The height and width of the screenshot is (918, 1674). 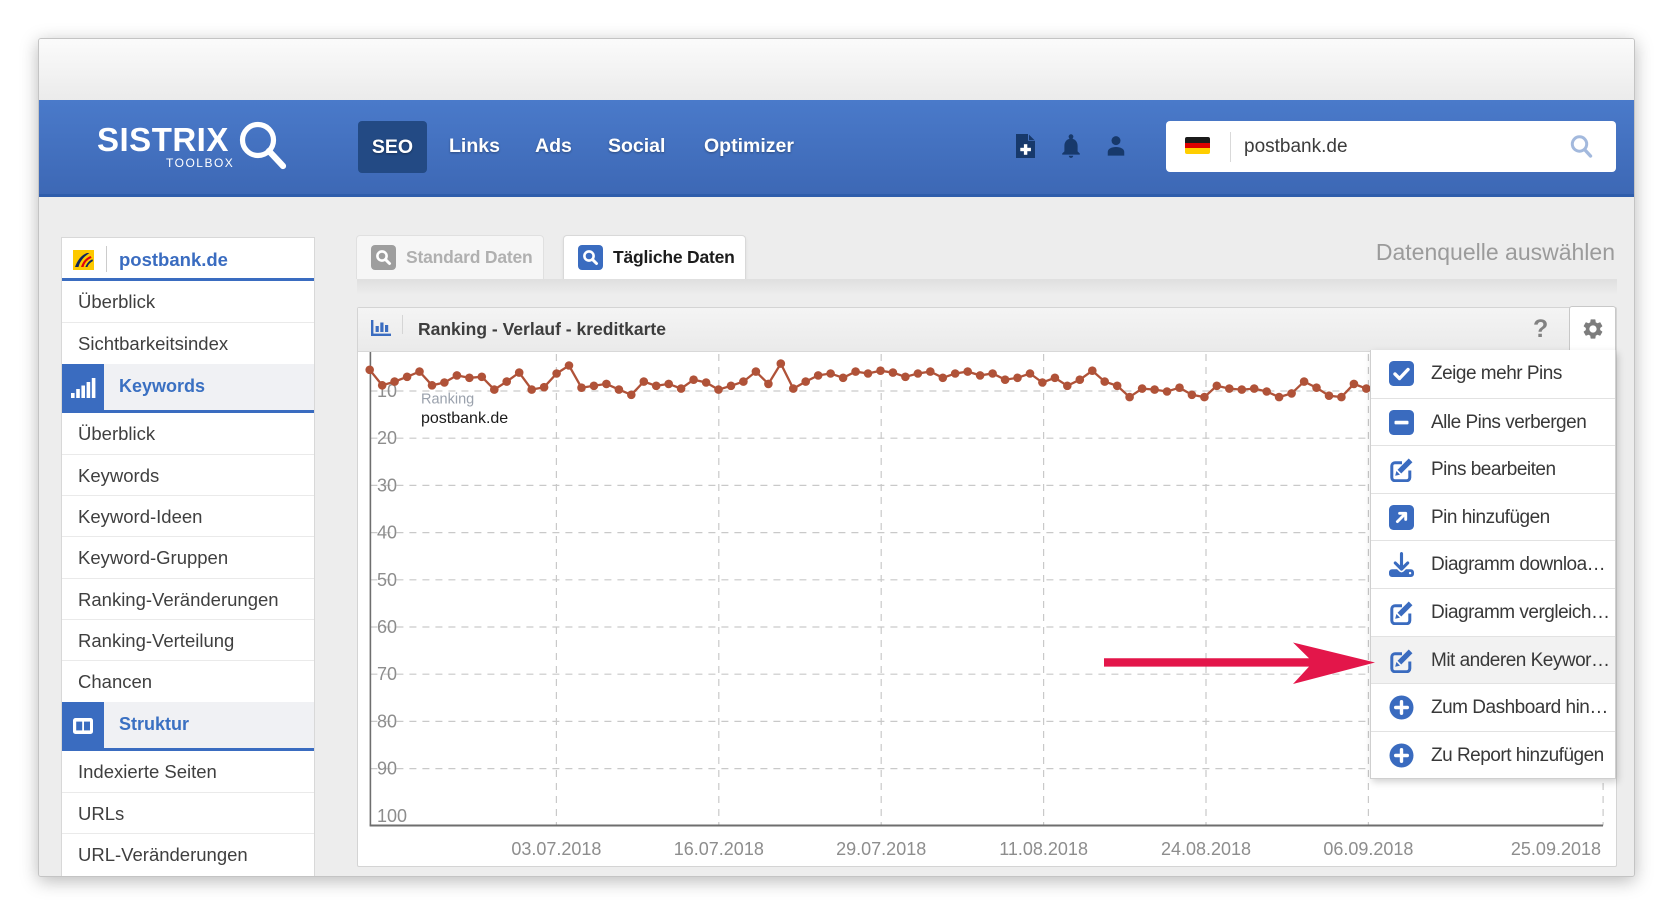 What do you see at coordinates (387, 674) in the screenshot?
I see `svg-text: 70` at bounding box center [387, 674].